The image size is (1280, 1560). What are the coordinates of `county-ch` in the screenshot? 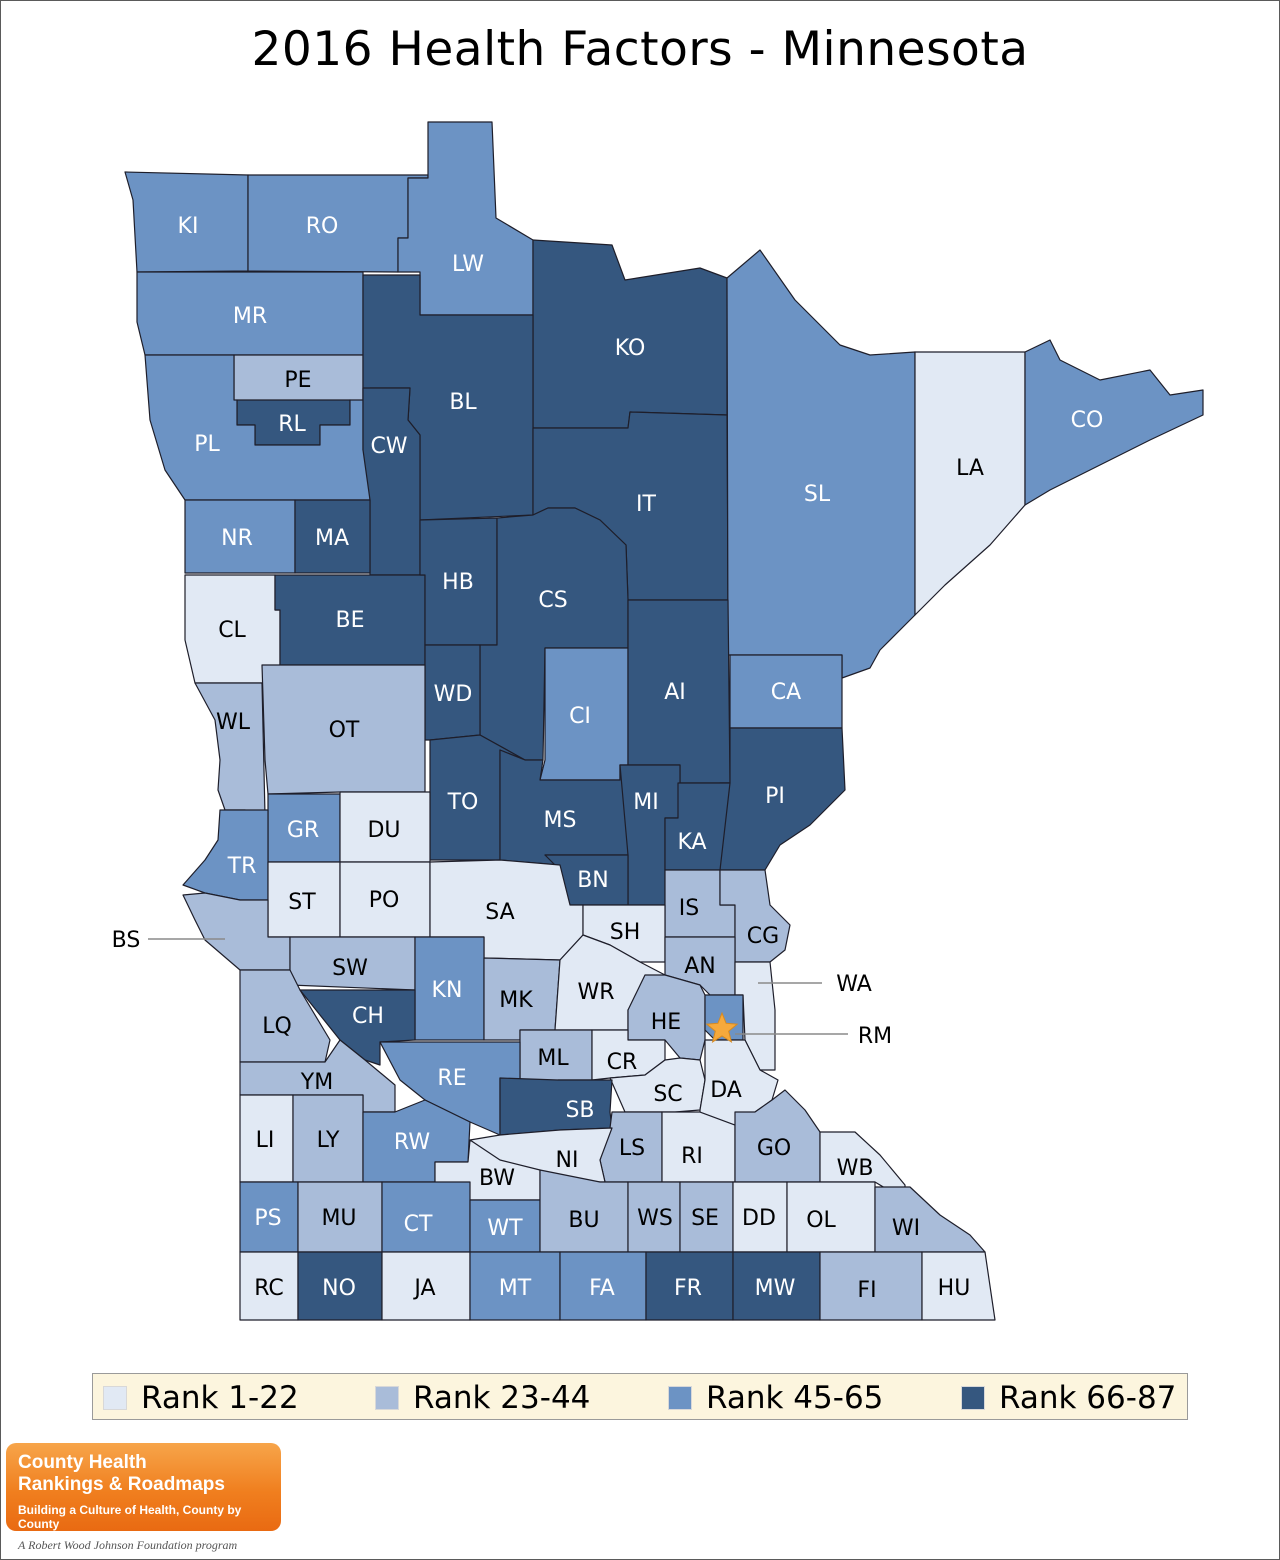 It's located at (357, 1027).